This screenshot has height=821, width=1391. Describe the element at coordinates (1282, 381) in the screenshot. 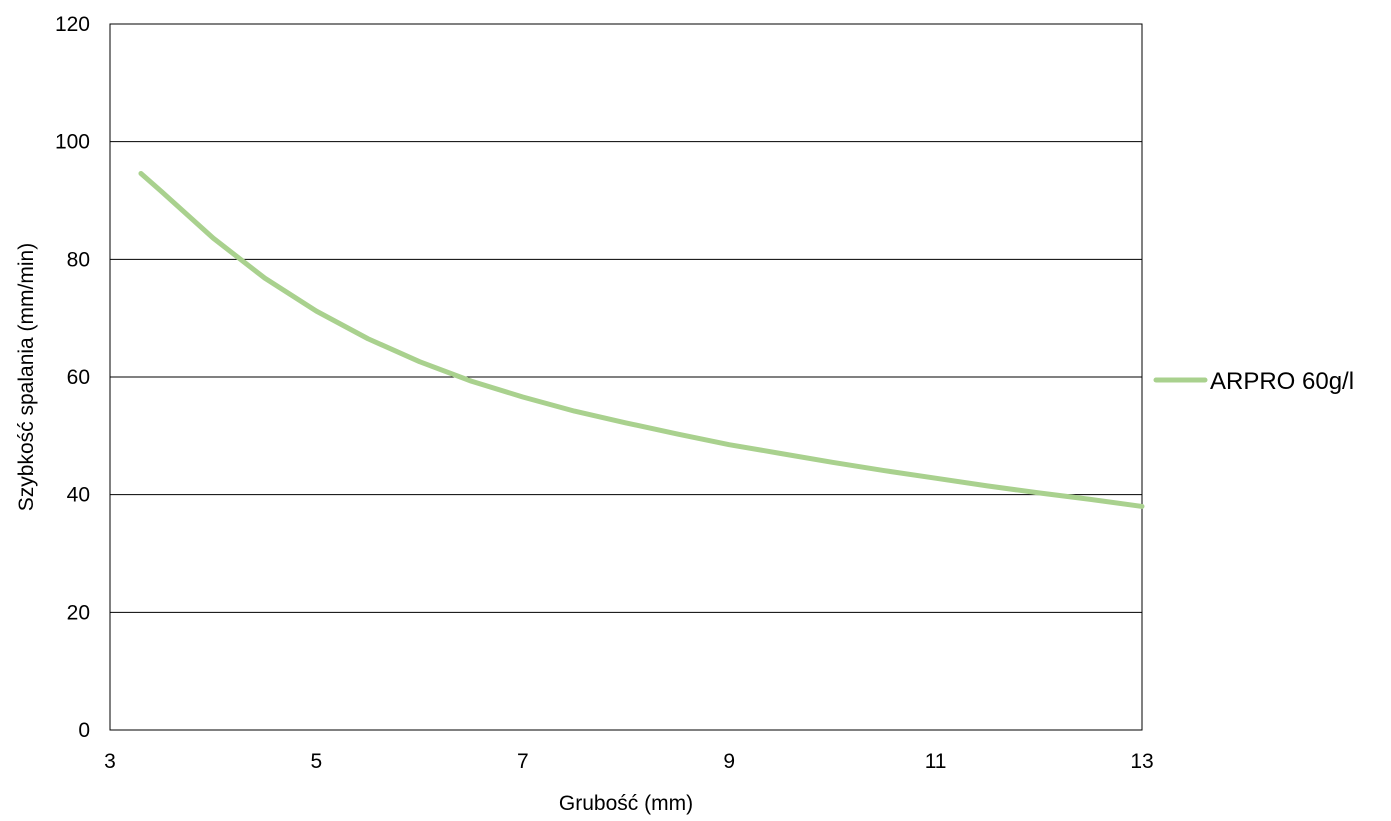

I see `legend-label-arpro-60g-l: ARPRO 60g/l` at that location.